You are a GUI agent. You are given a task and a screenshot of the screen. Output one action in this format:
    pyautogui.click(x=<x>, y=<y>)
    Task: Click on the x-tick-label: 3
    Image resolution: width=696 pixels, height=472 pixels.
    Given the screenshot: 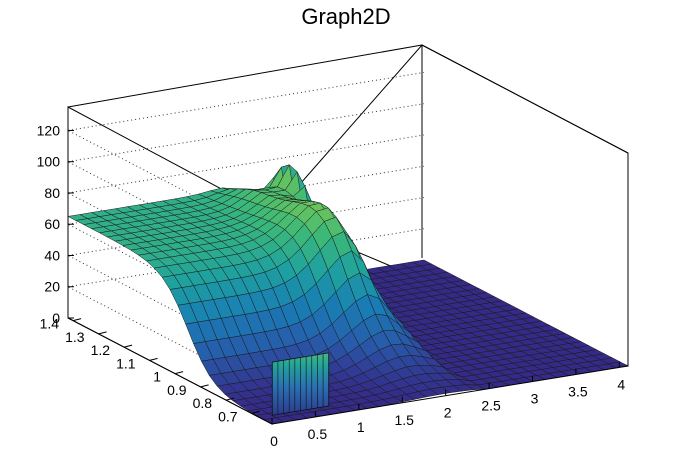 What is the action you would take?
    pyautogui.click(x=535, y=399)
    